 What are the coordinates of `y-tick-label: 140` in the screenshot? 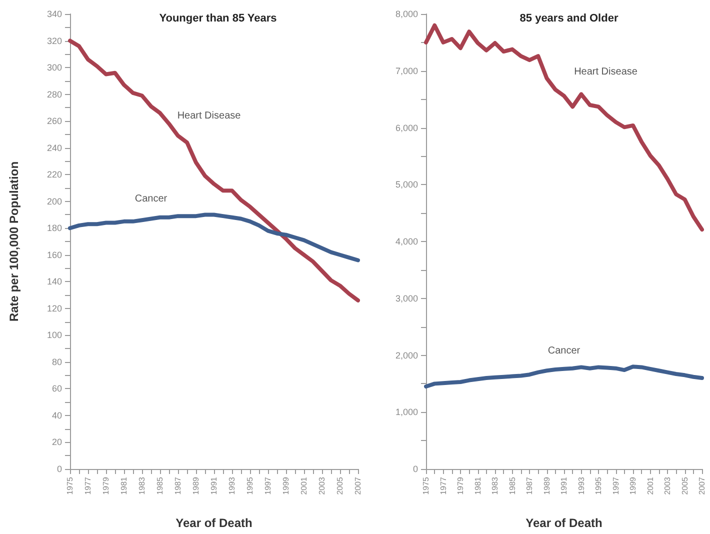 It's located at (54, 281).